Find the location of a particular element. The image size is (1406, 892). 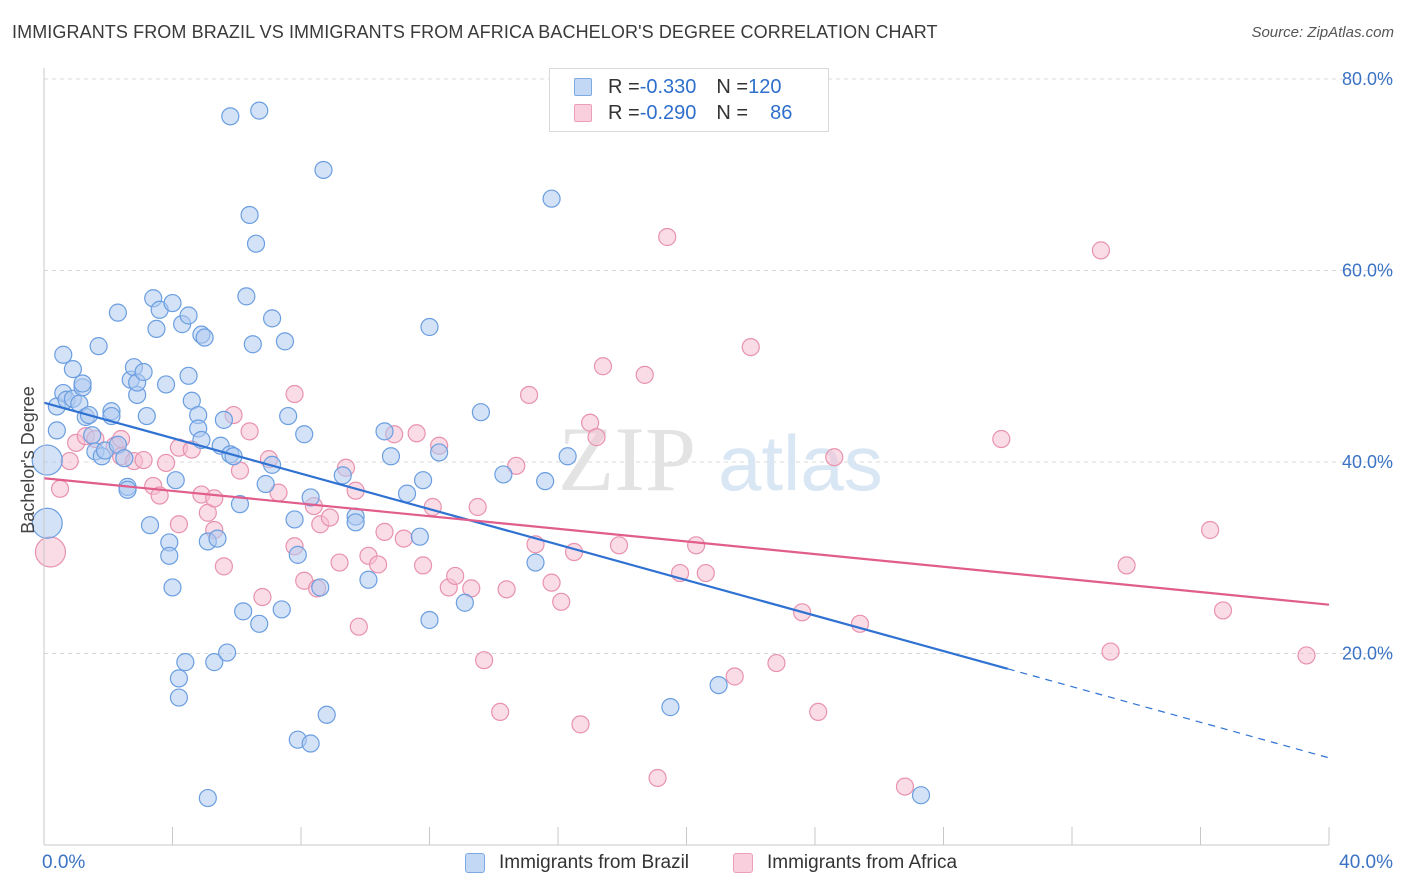

legend-item-brazil: Immigrants from Brazil is located at coordinates (577, 863).